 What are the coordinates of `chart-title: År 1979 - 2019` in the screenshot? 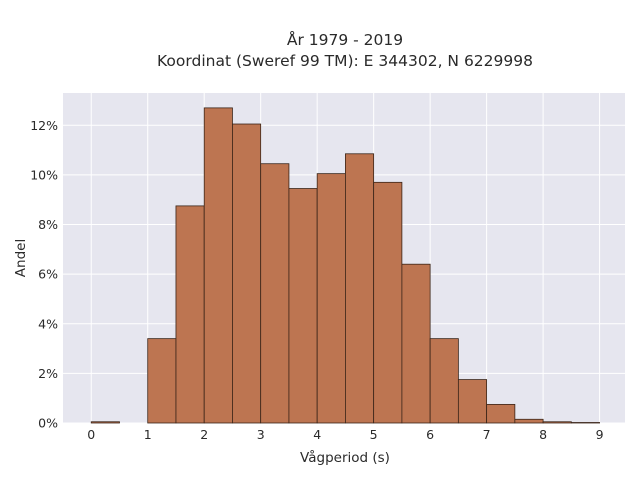 It's located at (345, 39).